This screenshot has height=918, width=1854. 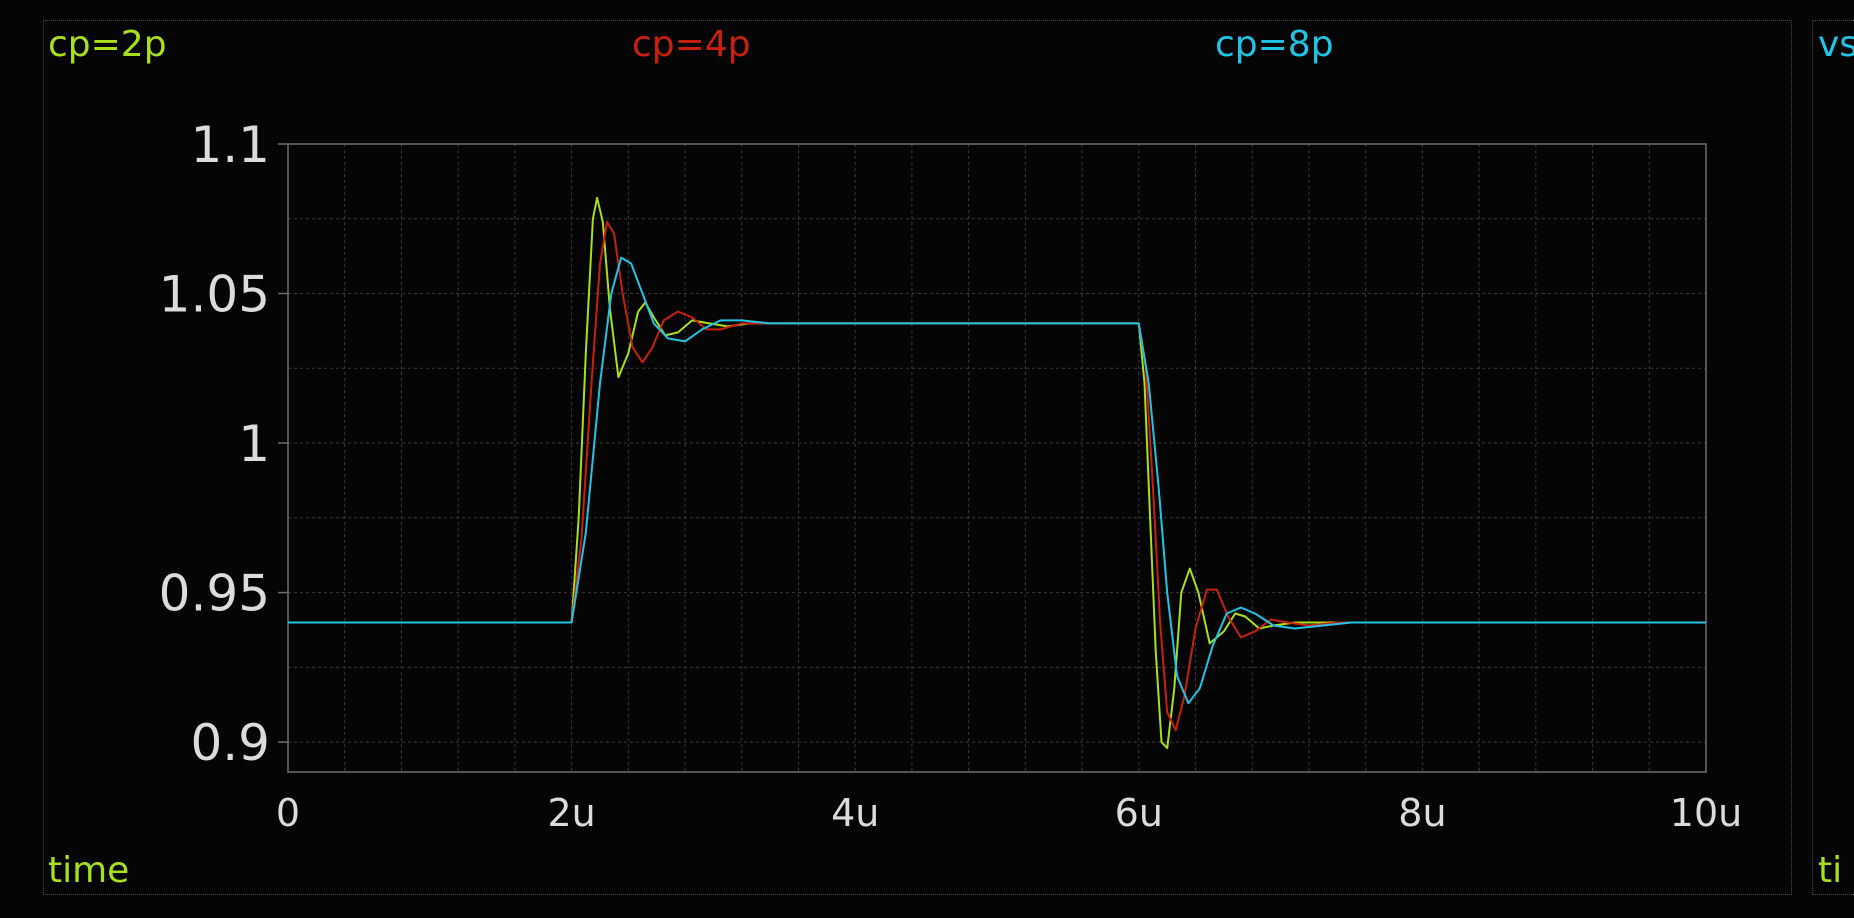 I want to click on x-axis-label: time, so click(x=88, y=870).